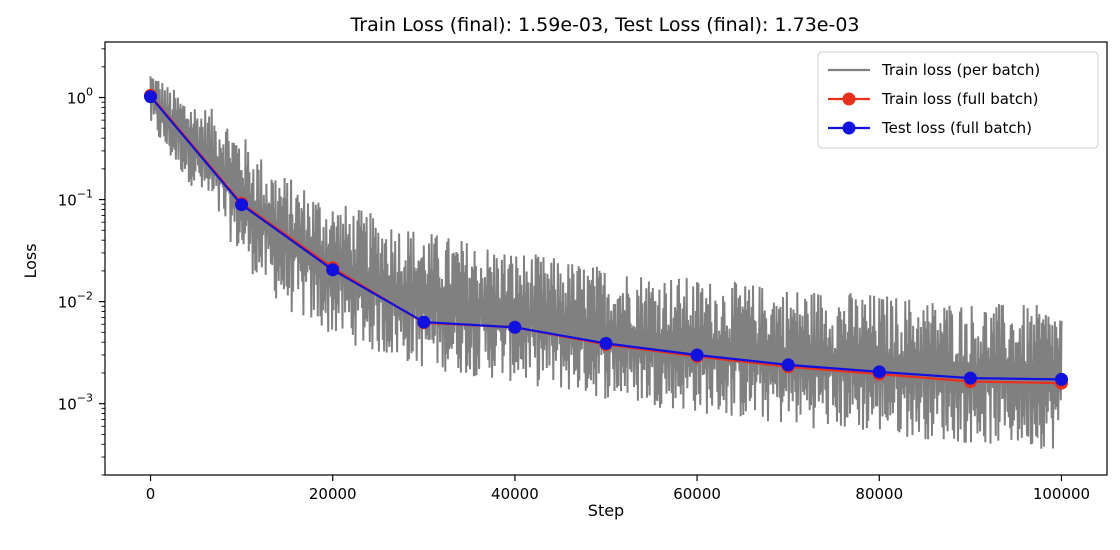  What do you see at coordinates (75, 199) in the screenshot?
I see `y-tick-label: 10⁻¹` at bounding box center [75, 199].